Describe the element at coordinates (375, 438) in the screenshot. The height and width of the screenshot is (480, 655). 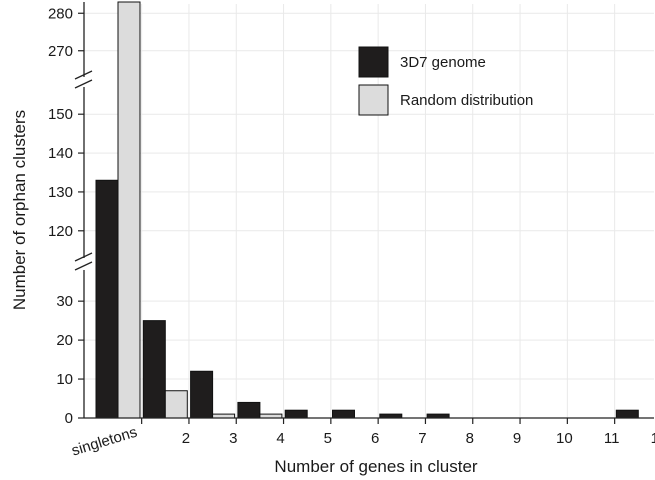
I see `x-tick-label: 6` at that location.